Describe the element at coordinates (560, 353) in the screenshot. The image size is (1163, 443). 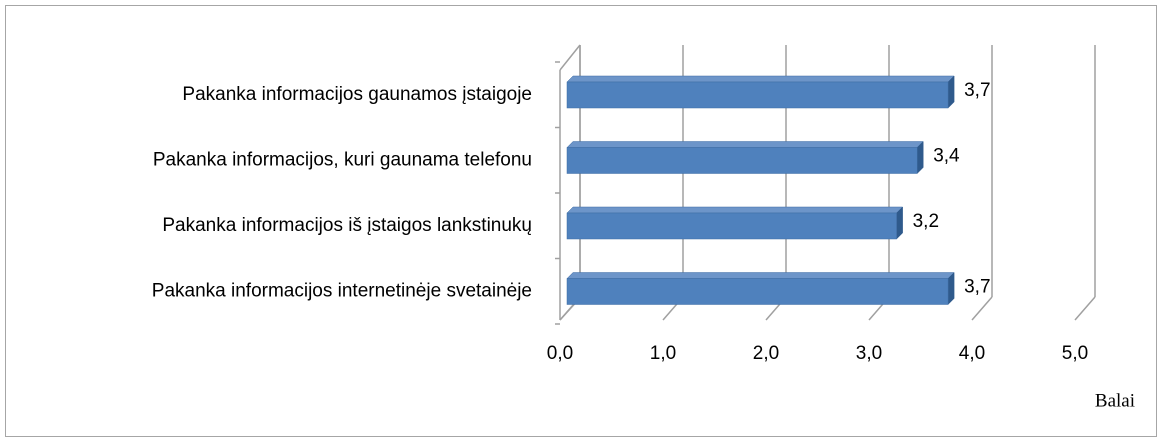
I see `x-tick-label: 0,0` at that location.